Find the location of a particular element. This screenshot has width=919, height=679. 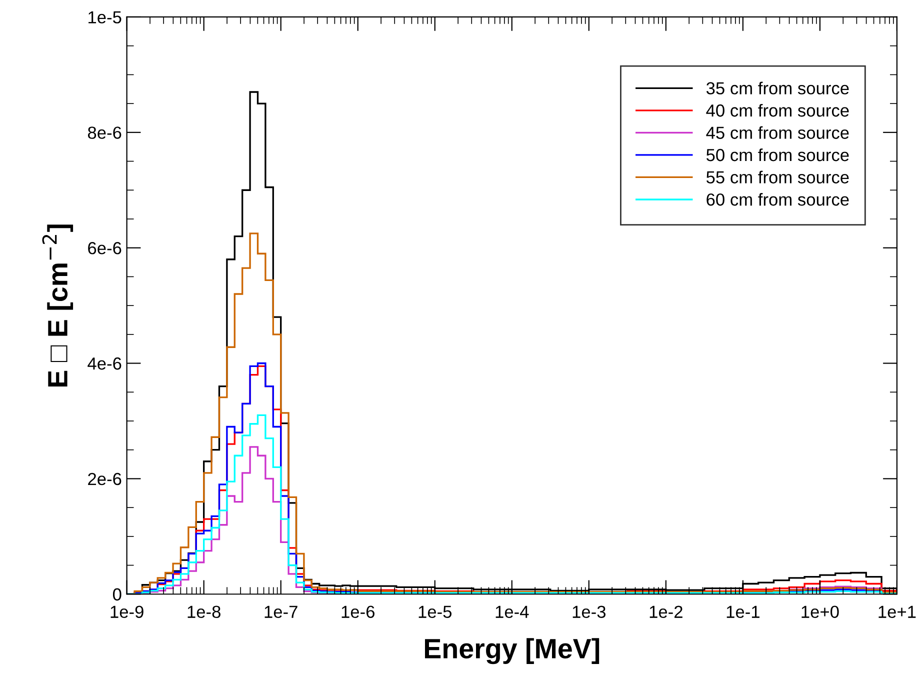

legend-label: 50 cm from source is located at coordinates (777, 155).